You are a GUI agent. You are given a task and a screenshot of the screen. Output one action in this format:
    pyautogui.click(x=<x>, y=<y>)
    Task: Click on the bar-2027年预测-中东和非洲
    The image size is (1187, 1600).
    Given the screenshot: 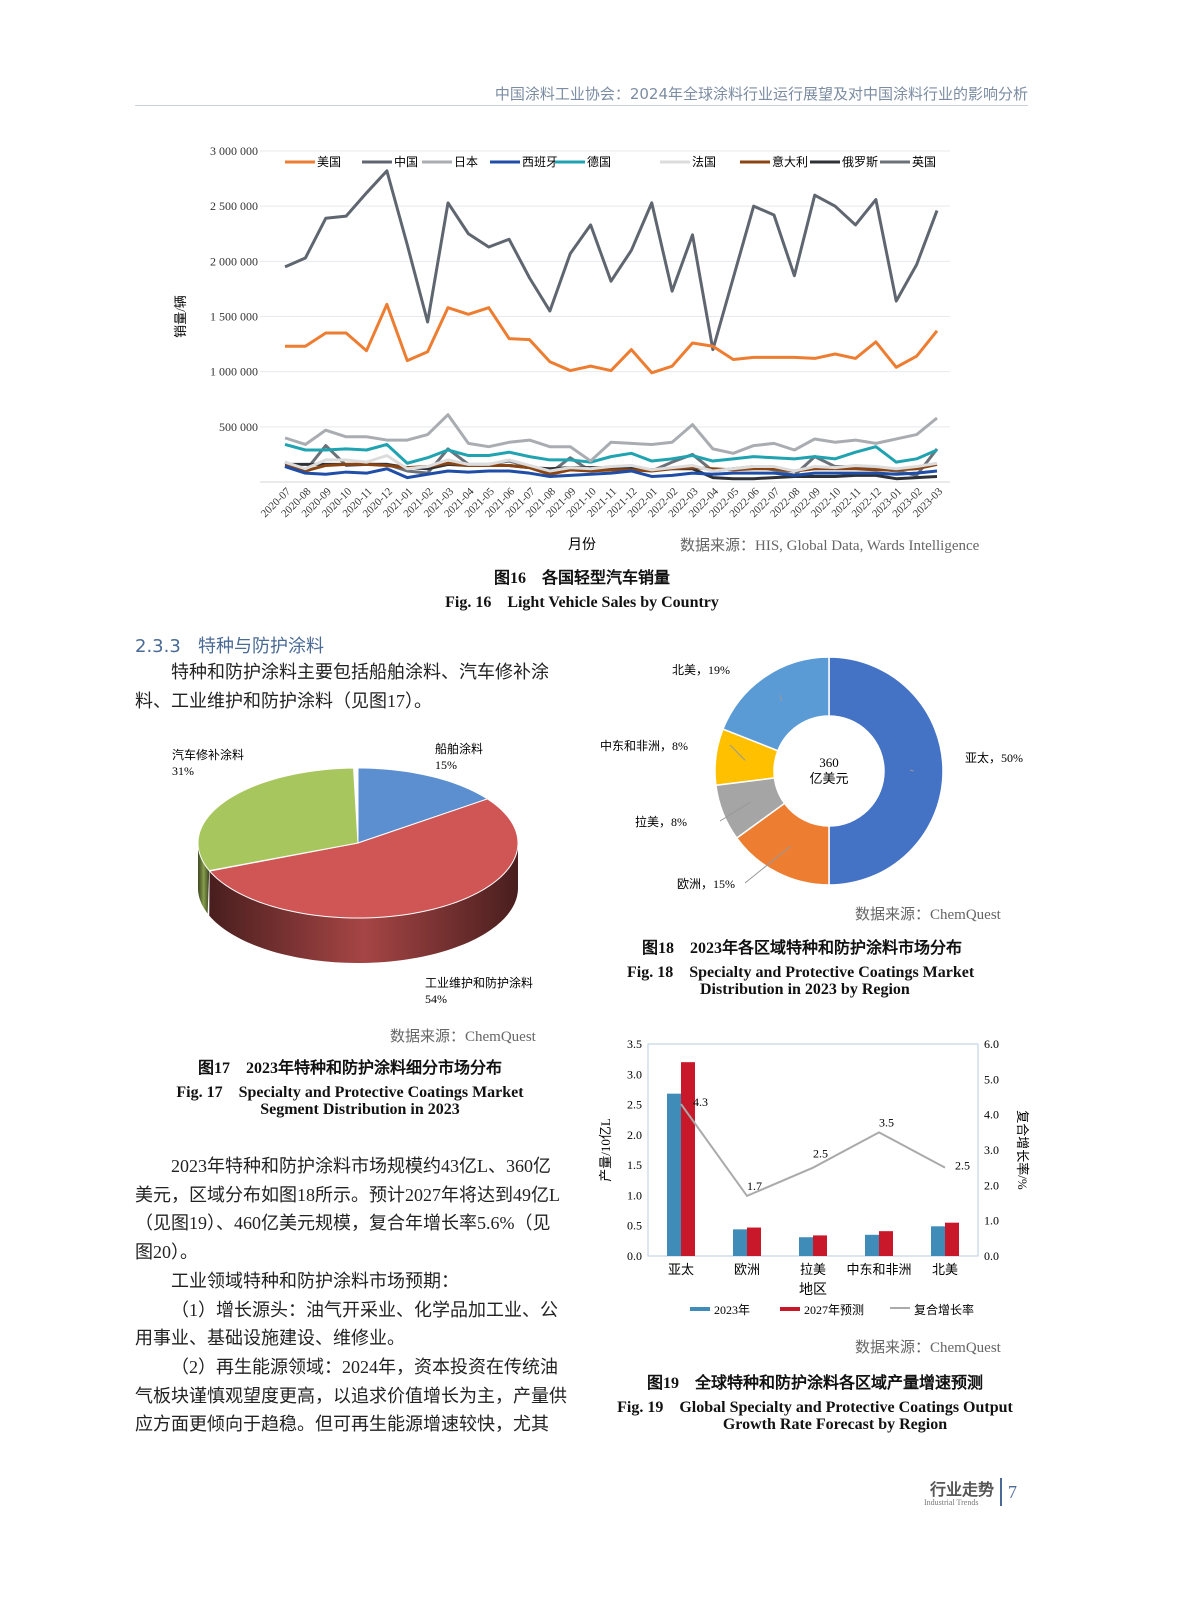 What is the action you would take?
    pyautogui.click(x=886, y=1243)
    